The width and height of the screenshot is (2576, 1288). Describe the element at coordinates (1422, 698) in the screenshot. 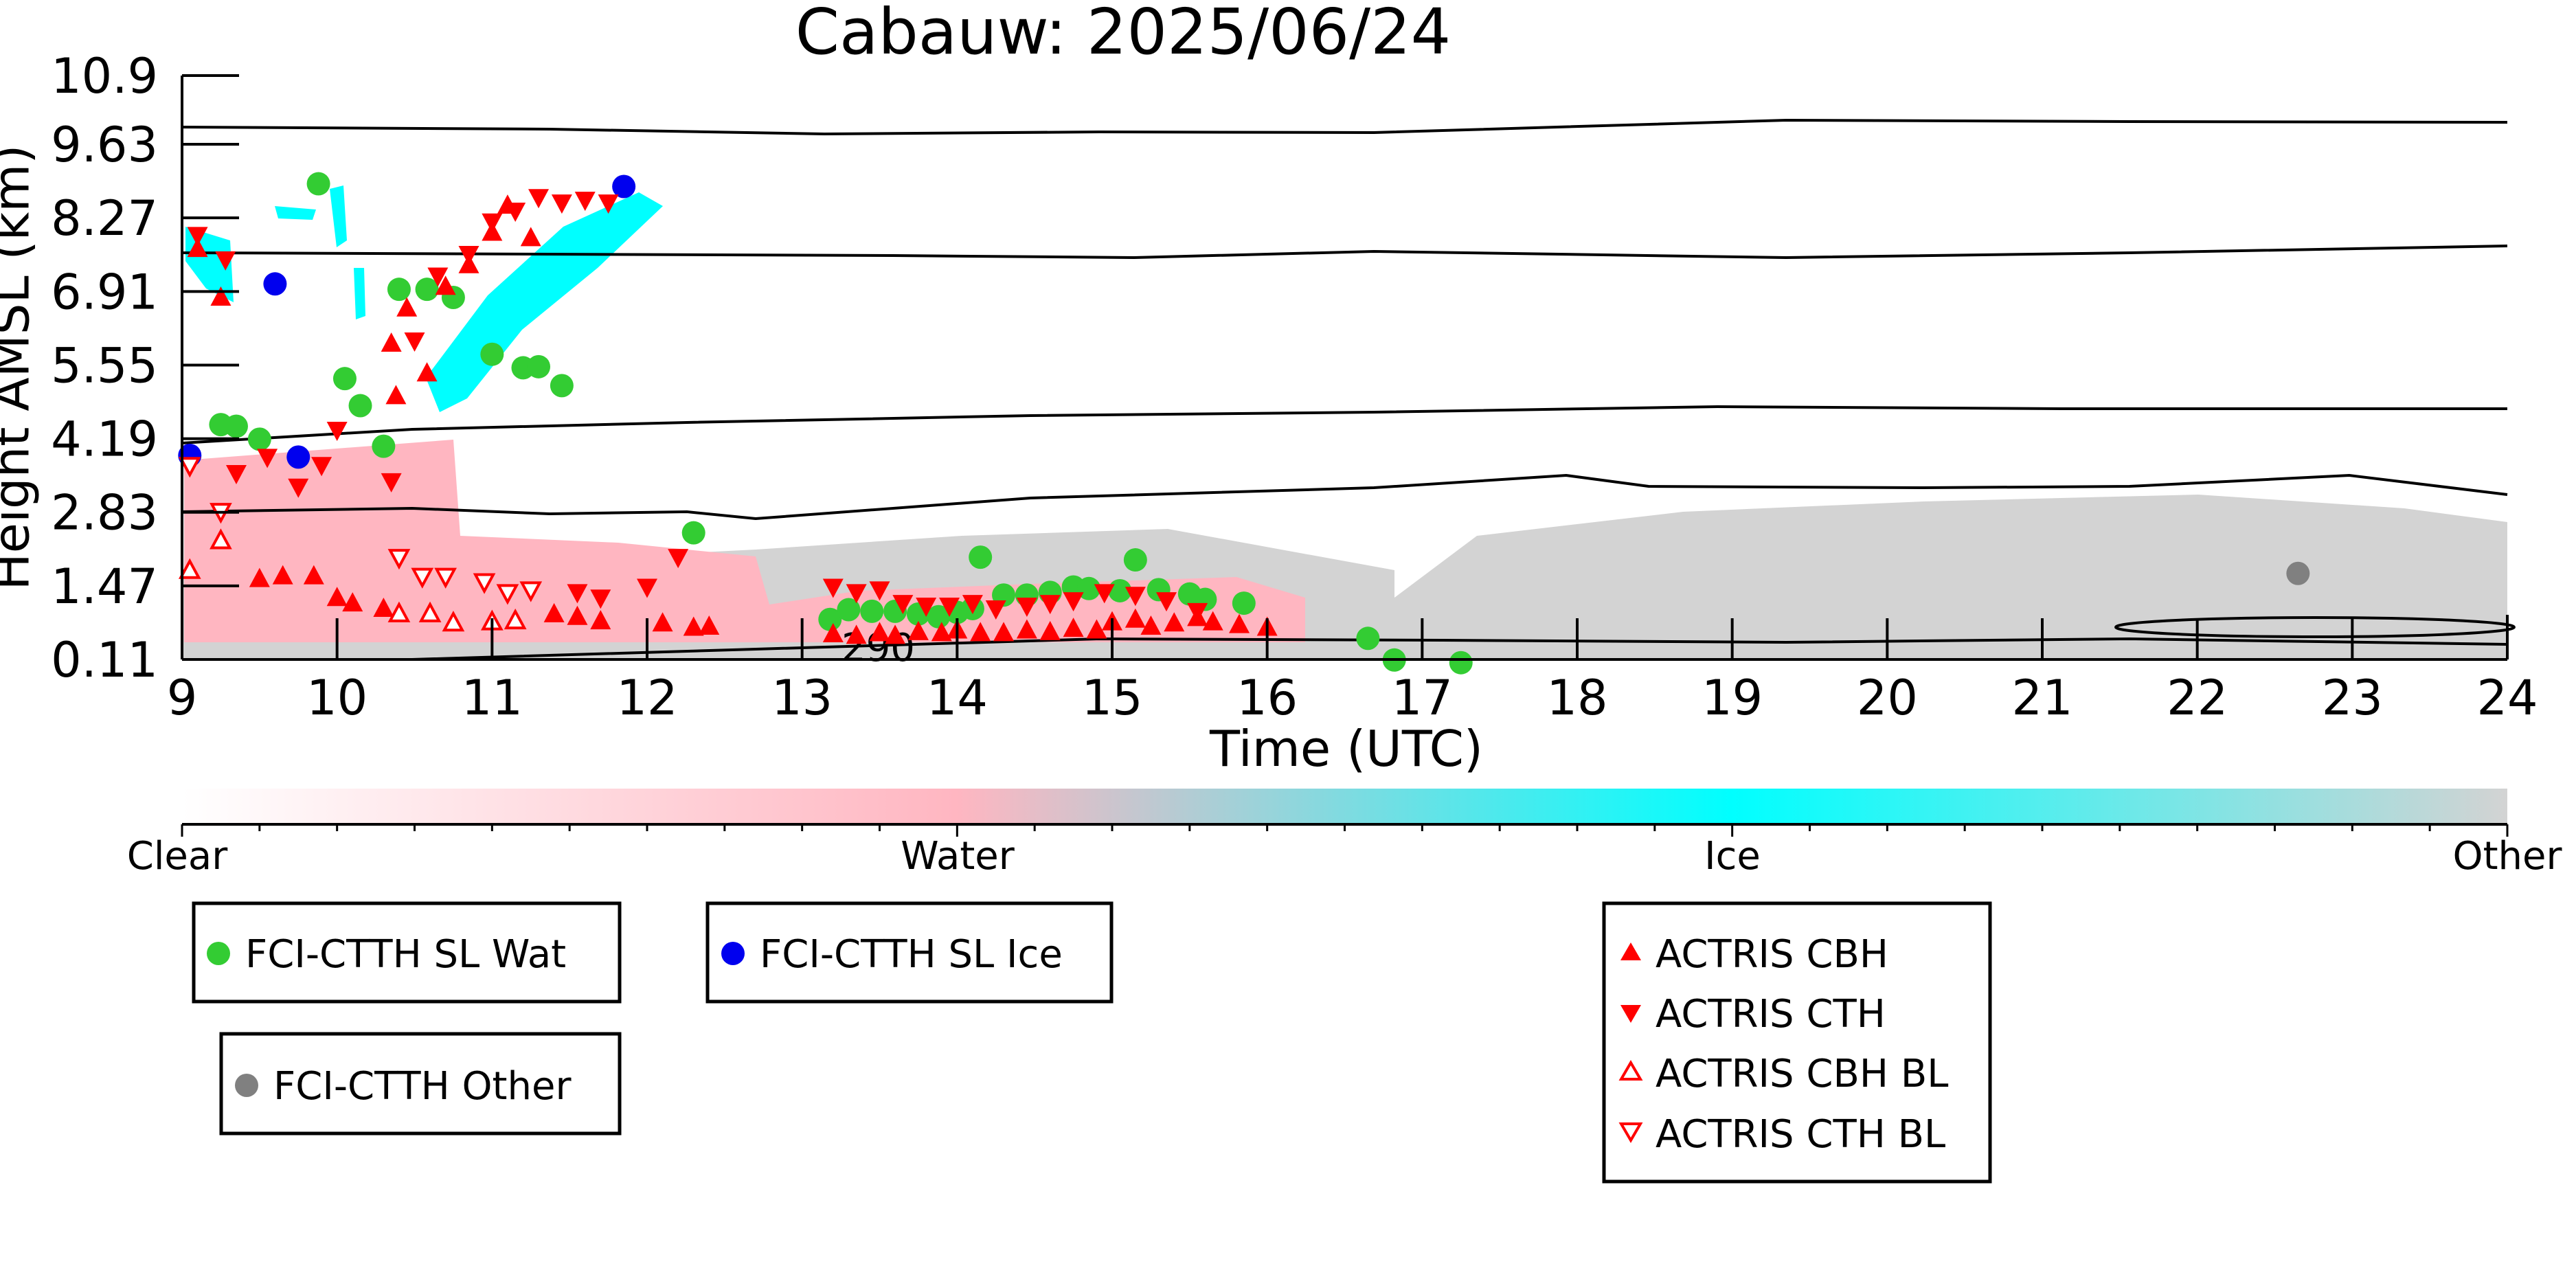

I see `x-tick-label: 17` at that location.